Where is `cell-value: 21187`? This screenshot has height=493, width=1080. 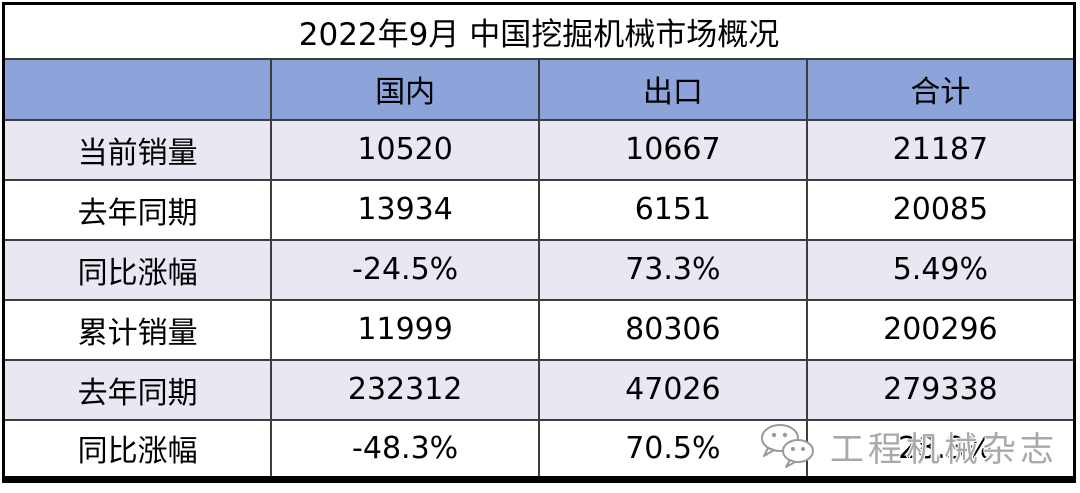 cell-value: 21187 is located at coordinates (940, 149).